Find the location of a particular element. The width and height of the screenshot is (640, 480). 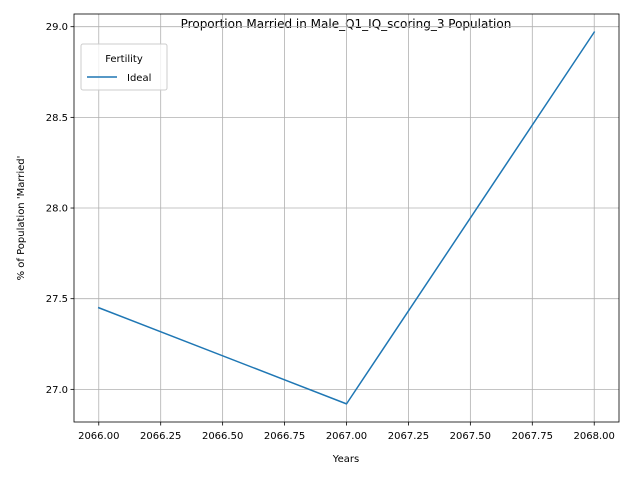

legend-box is located at coordinates (124, 67).